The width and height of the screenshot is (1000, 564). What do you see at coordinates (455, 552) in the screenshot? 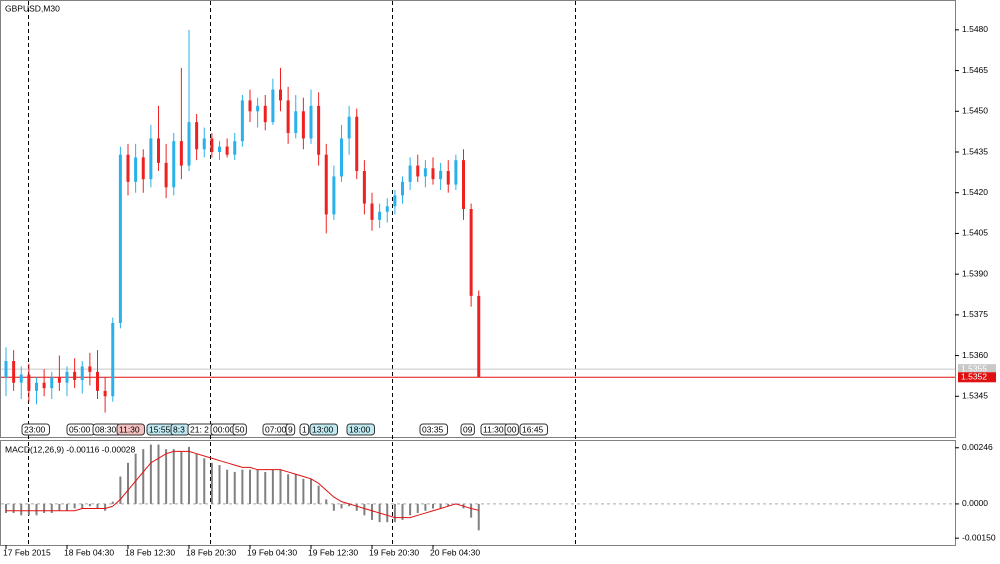
I see `x-tick-label: 20 Feb 04:30` at bounding box center [455, 552].